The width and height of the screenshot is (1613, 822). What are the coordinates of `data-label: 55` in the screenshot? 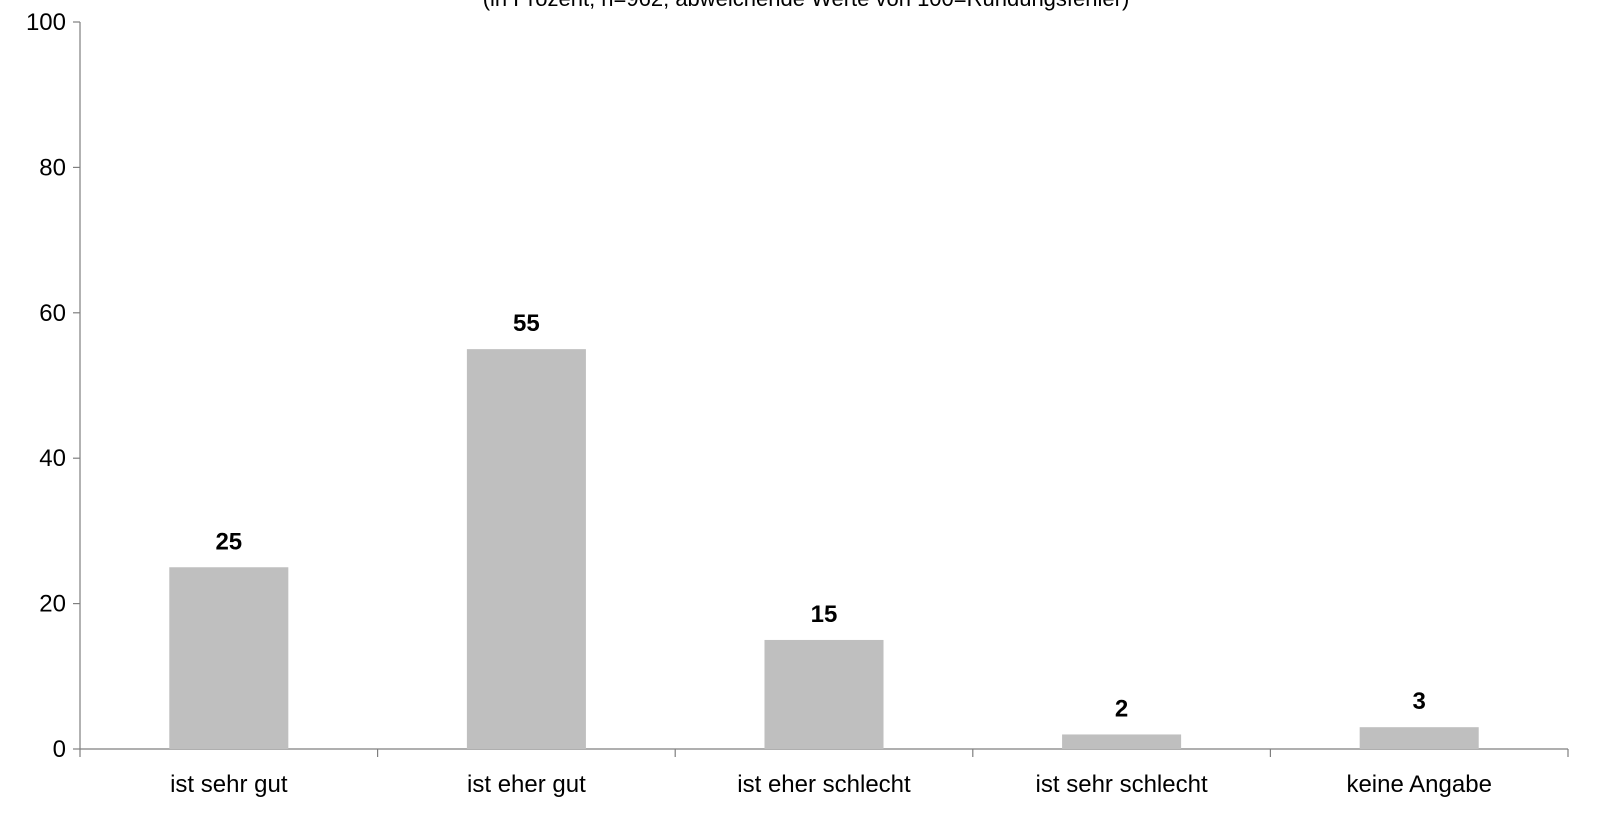 It's located at (526, 323).